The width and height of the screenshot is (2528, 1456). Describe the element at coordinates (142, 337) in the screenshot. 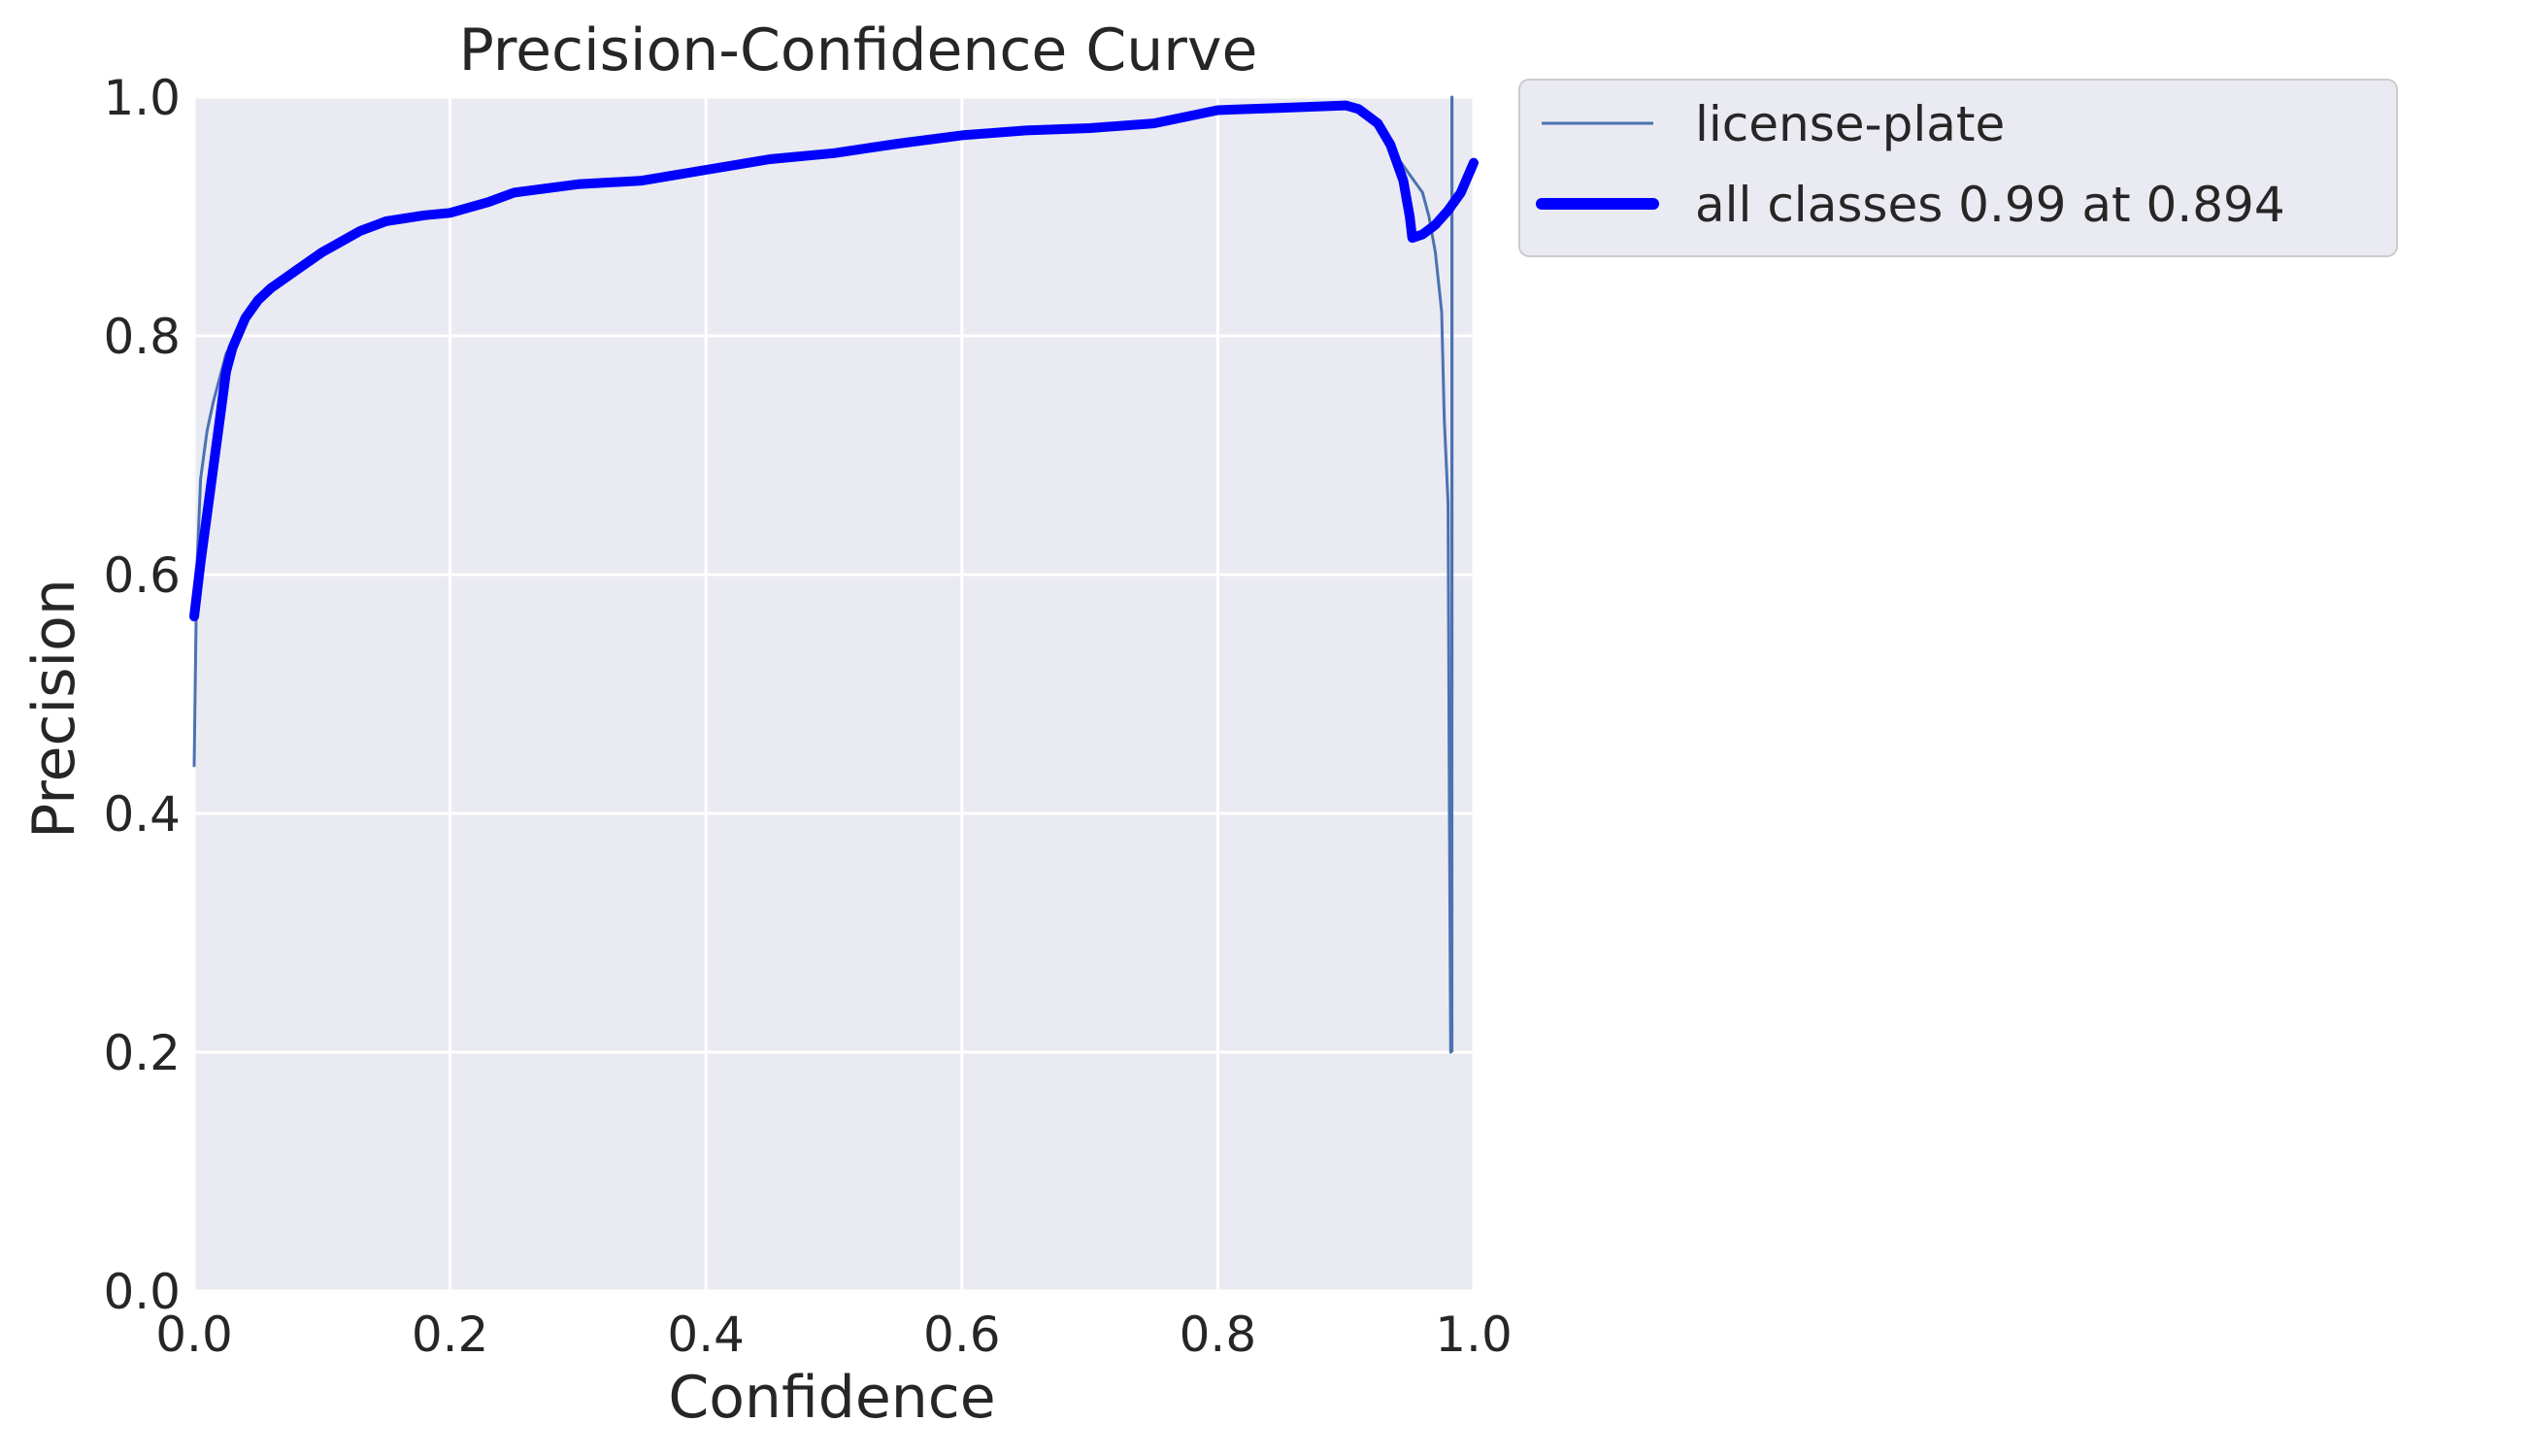

I see `y-tick-label: 0.8` at that location.